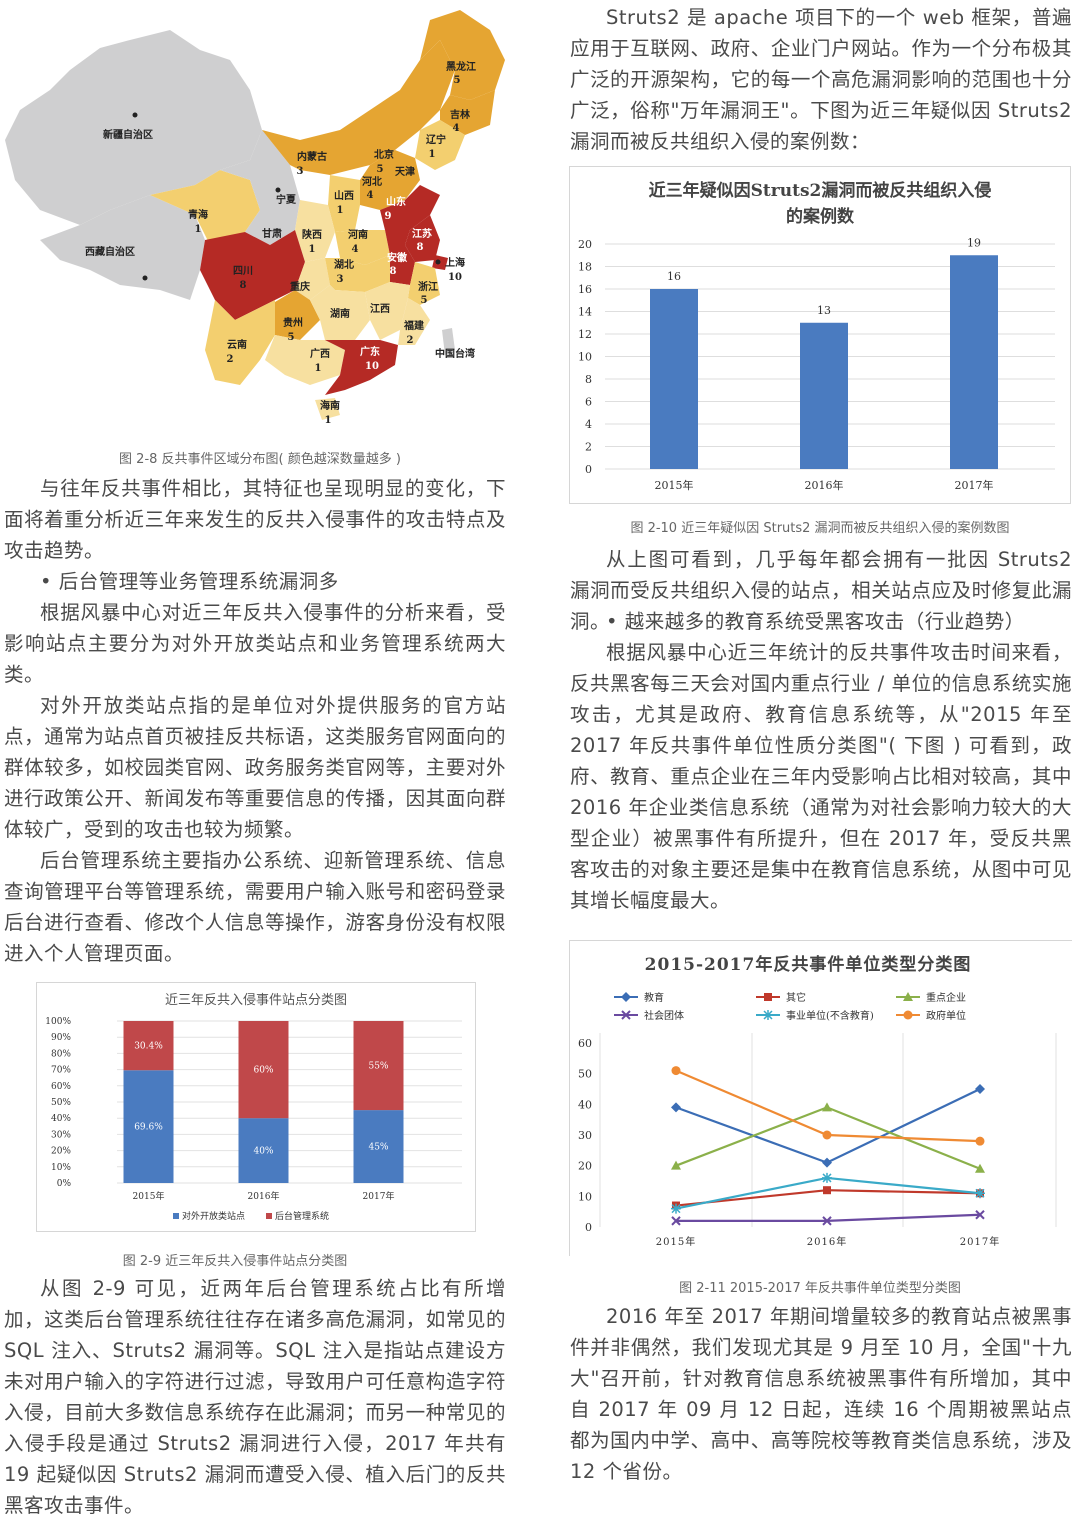 Image resolution: width=1080 pixels, height=1524 pixels. I want to click on chart2-ytick: 14, so click(585, 312).